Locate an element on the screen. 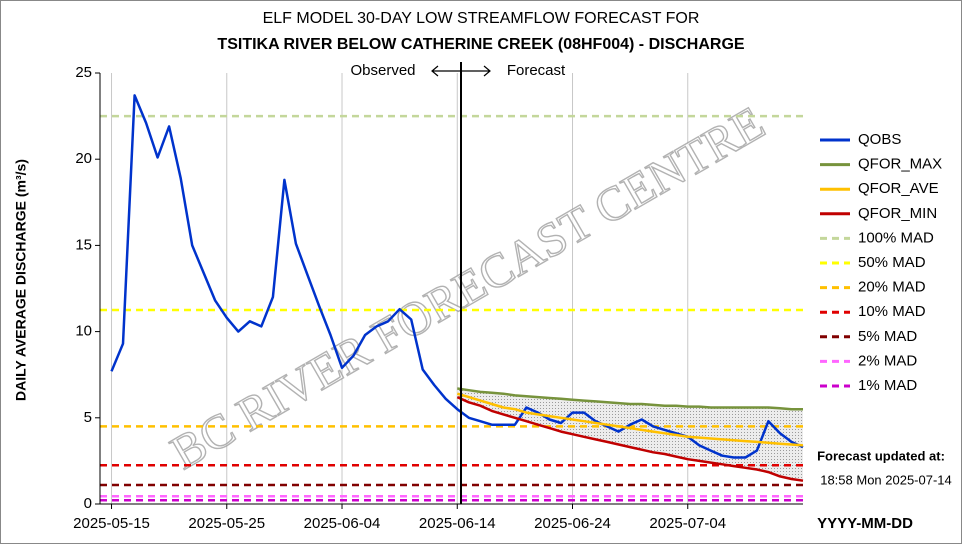 The width and height of the screenshot is (962, 549). y-axis-label: DAILY AVERAGE DISCHARGE (m³/s) is located at coordinates (21, 280).